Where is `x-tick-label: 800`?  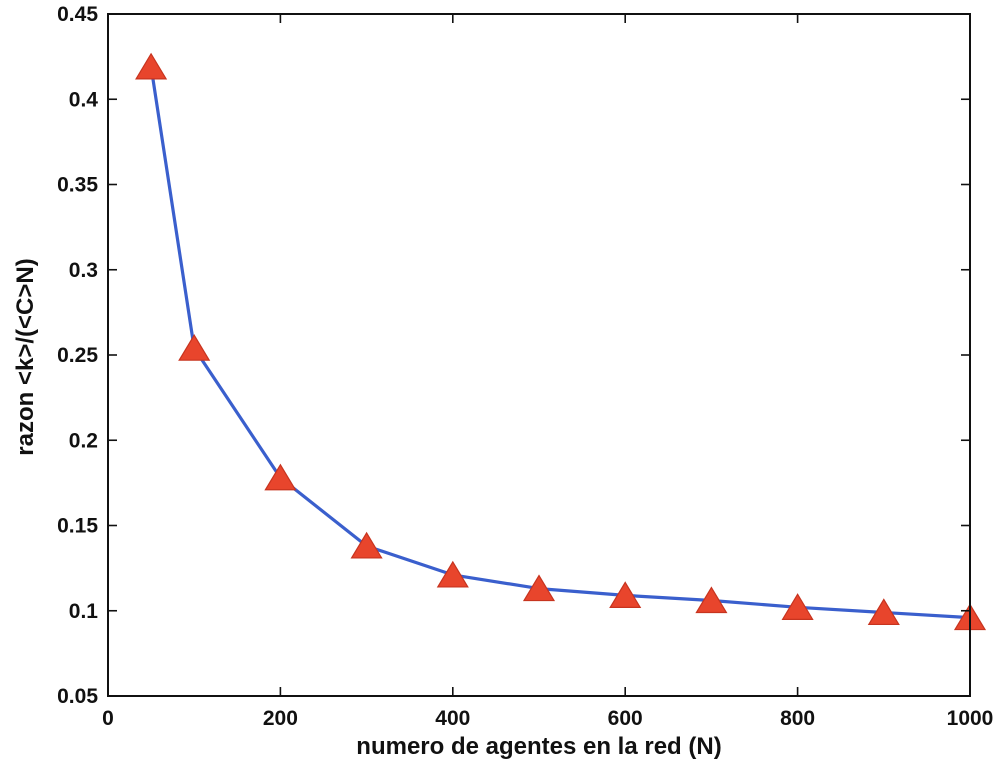
x-tick-label: 800 is located at coordinates (797, 718).